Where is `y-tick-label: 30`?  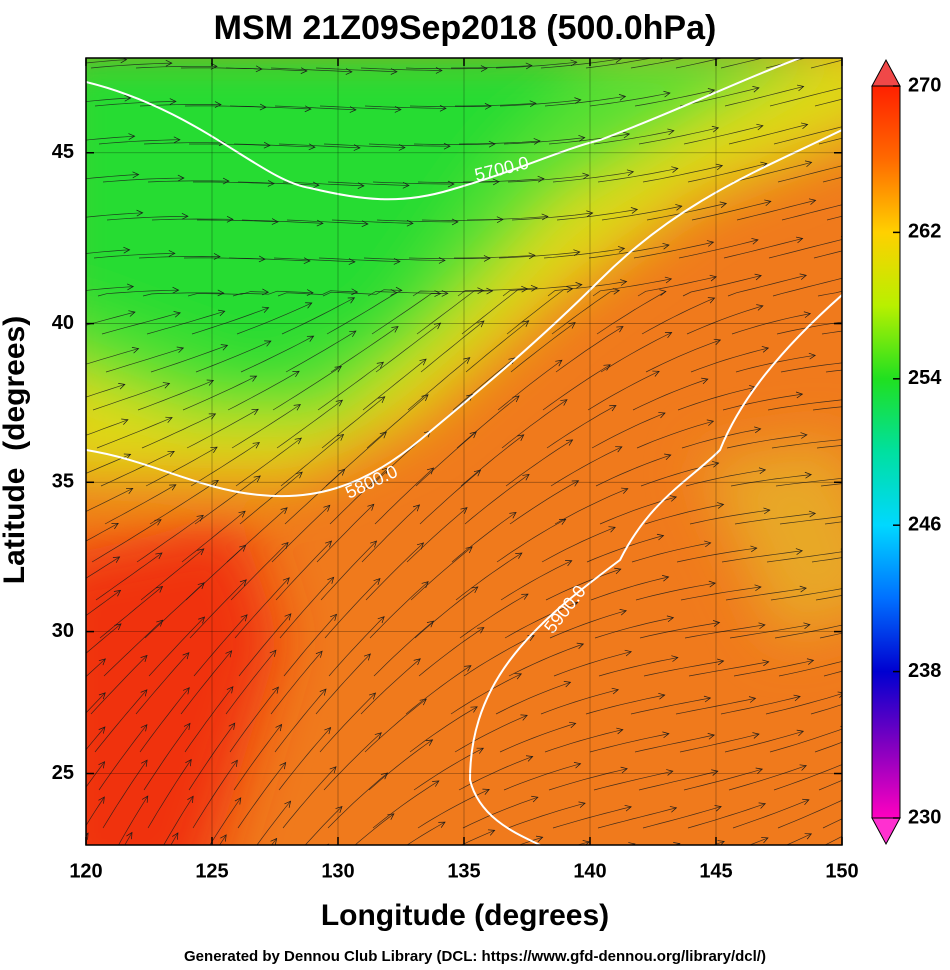 y-tick-label: 30 is located at coordinates (63, 631).